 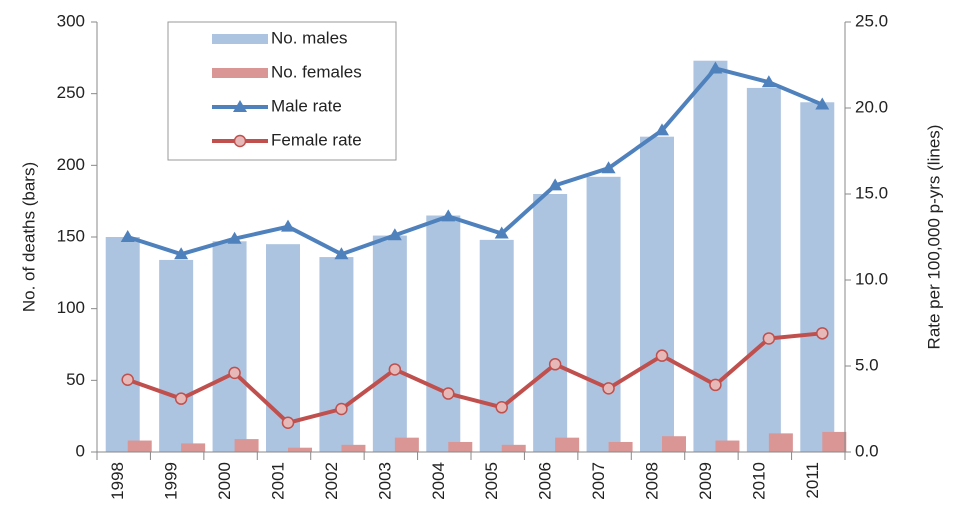 I want to click on x-tick-label: 2002, so click(x=331, y=481).